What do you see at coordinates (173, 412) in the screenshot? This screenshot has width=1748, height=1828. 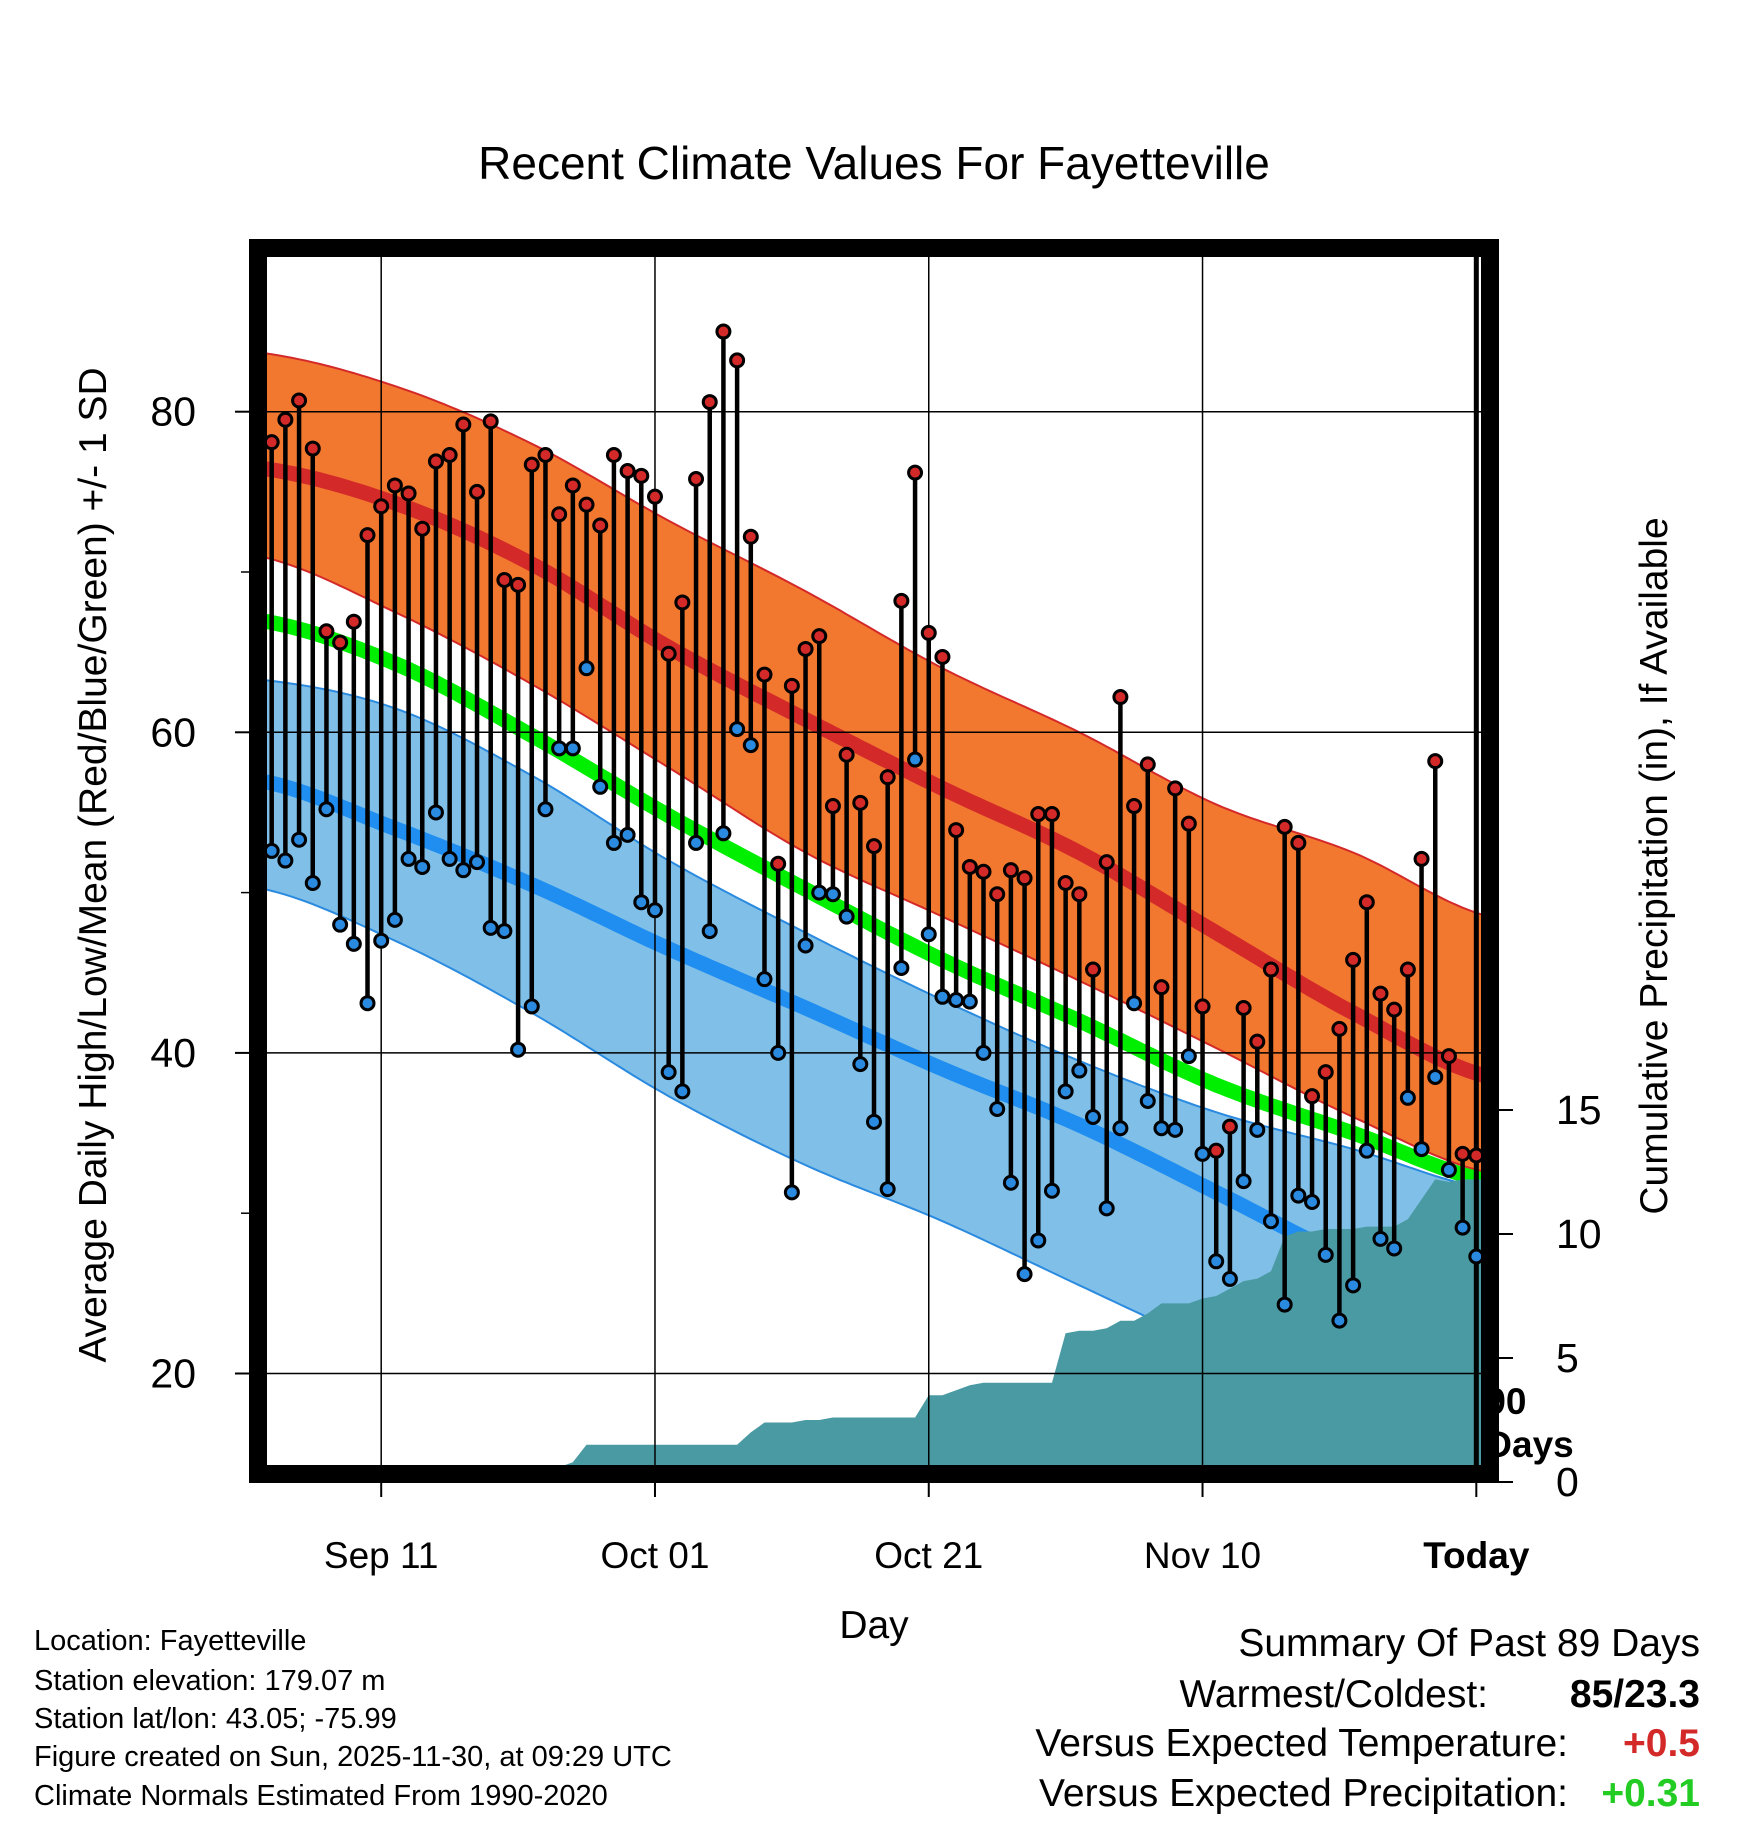 I see `y-tick-label: 80` at bounding box center [173, 412].